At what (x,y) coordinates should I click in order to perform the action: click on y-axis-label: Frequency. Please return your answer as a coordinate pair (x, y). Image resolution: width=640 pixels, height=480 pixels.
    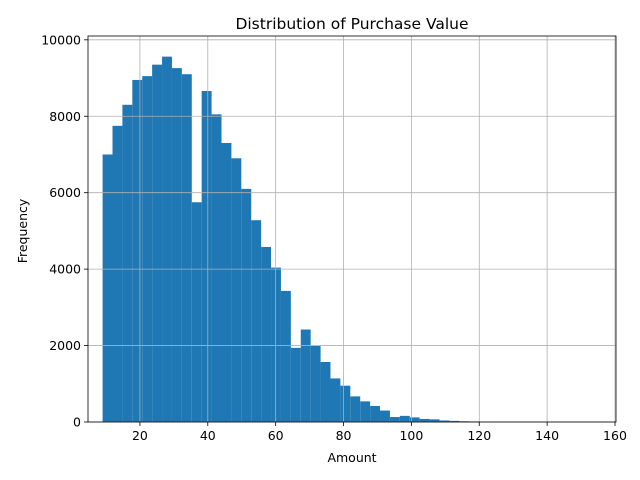
    Looking at the image, I should click on (22, 230).